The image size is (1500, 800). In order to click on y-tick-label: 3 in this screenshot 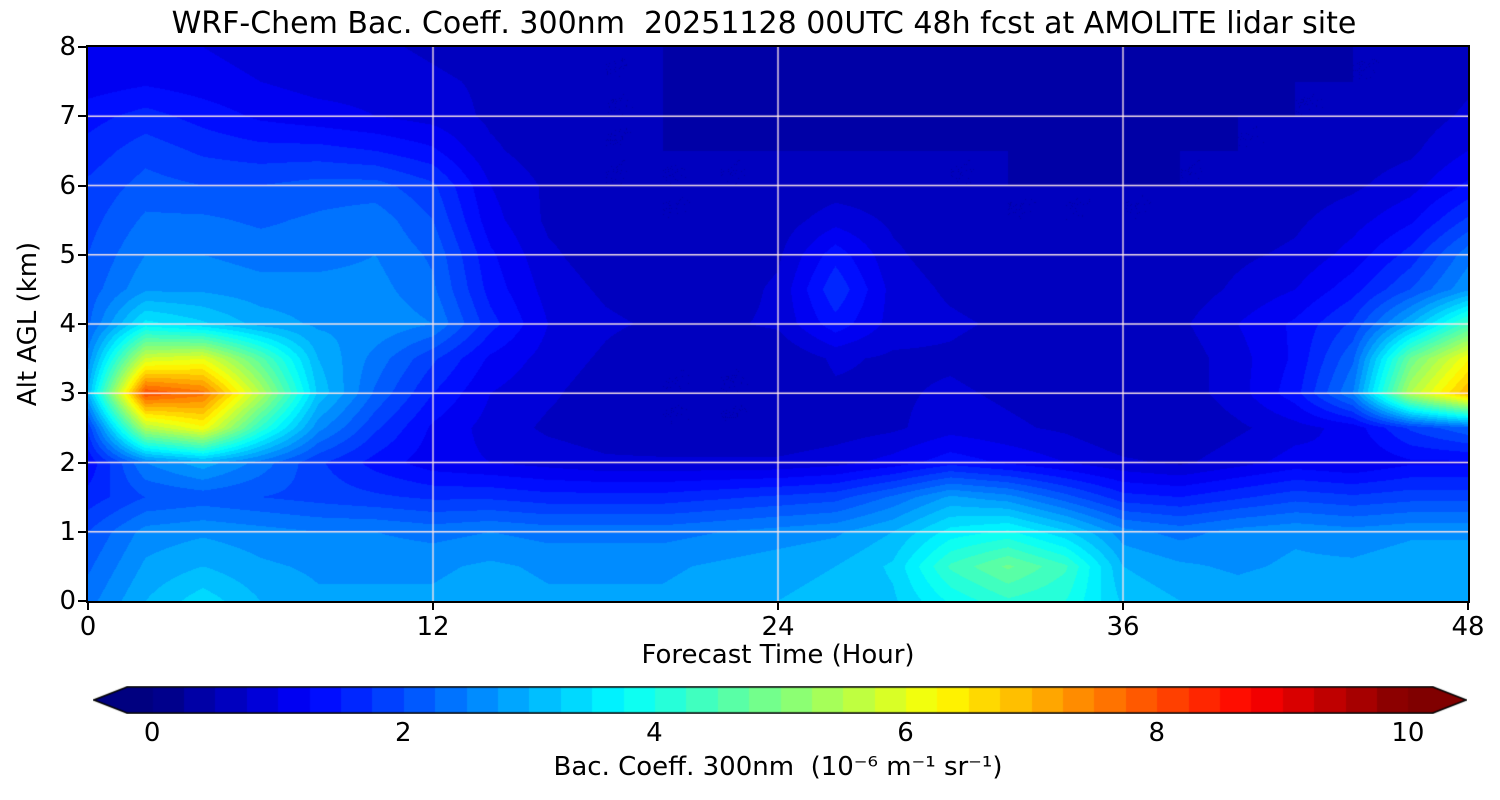, I will do `click(67, 393)`.